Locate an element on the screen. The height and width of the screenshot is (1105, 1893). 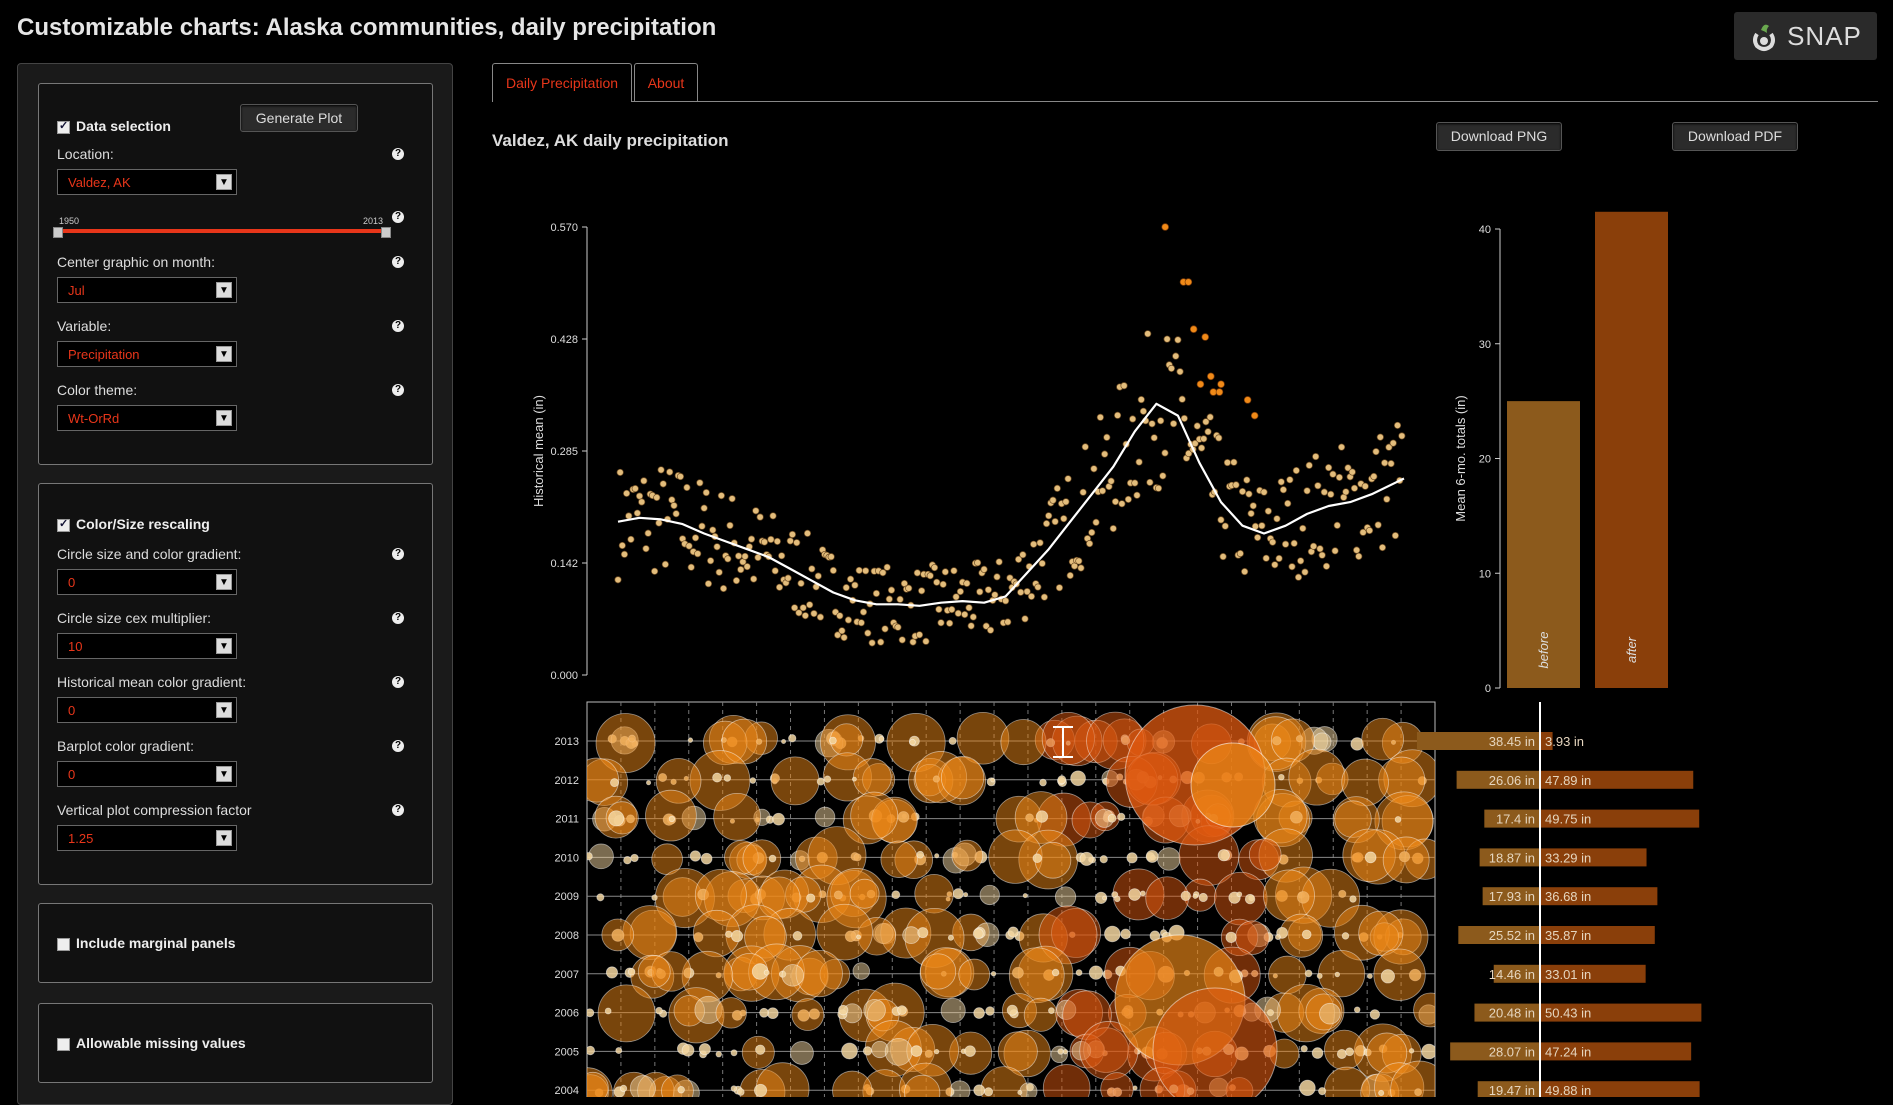
missing-toggle: Allowable missing values is located at coordinates (151, 1043).